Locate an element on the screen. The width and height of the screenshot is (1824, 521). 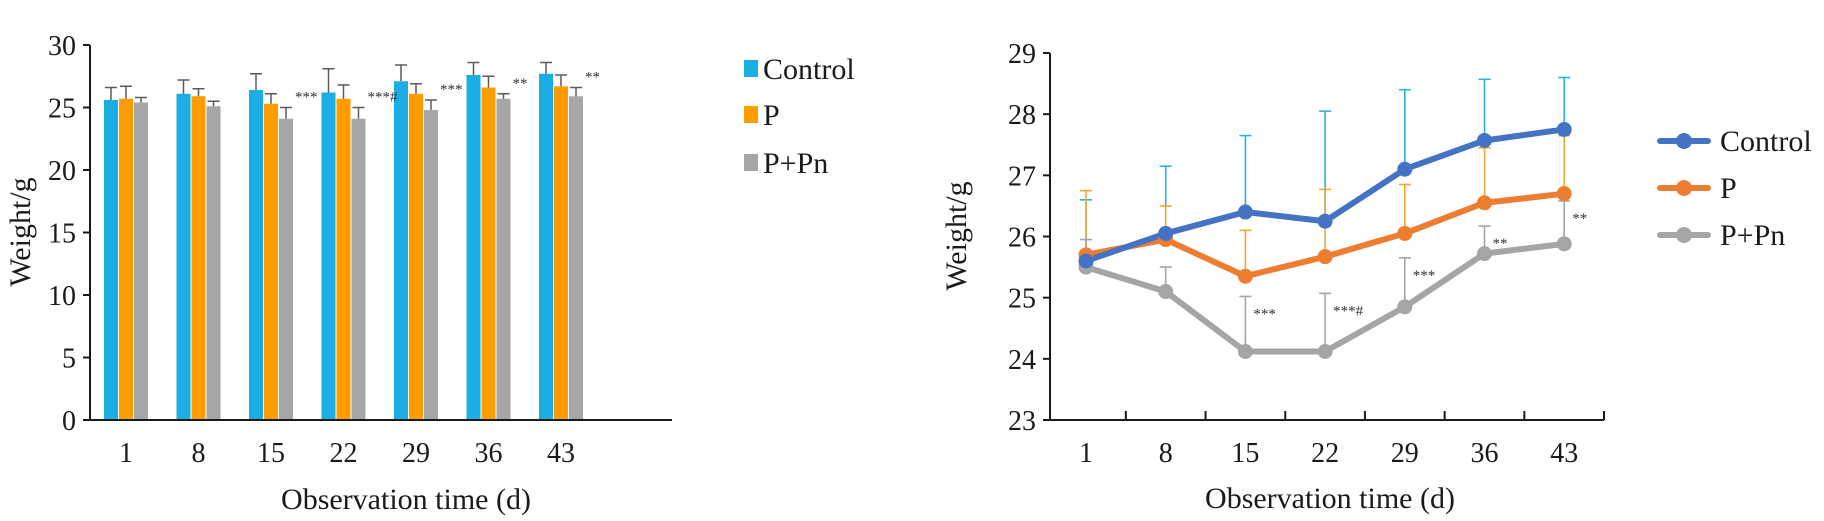
bar-chart-y-axis-title: Weight/g is located at coordinates (20, 231).